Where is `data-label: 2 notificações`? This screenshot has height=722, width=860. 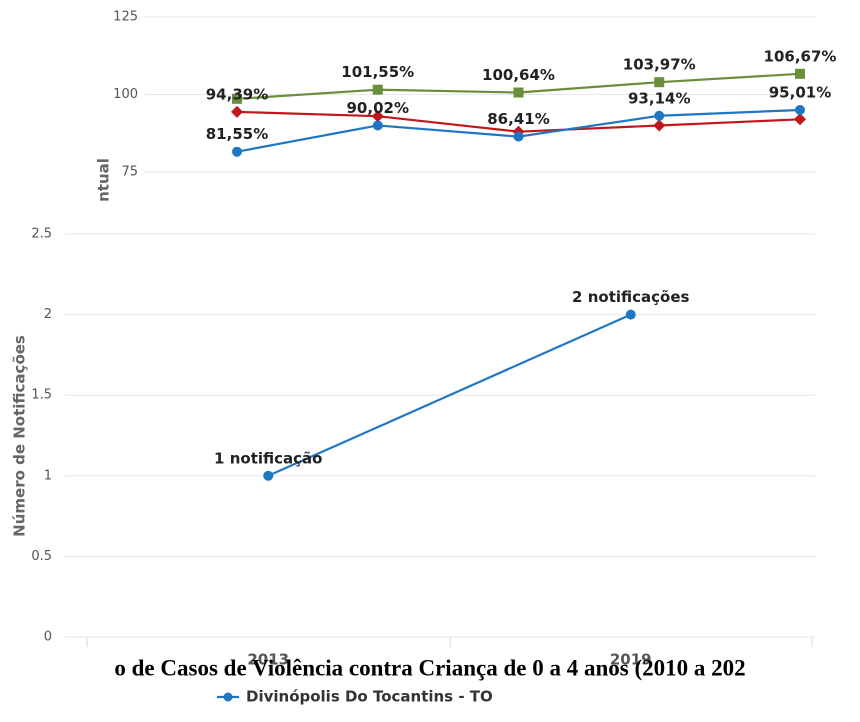 data-label: 2 notificações is located at coordinates (630, 297).